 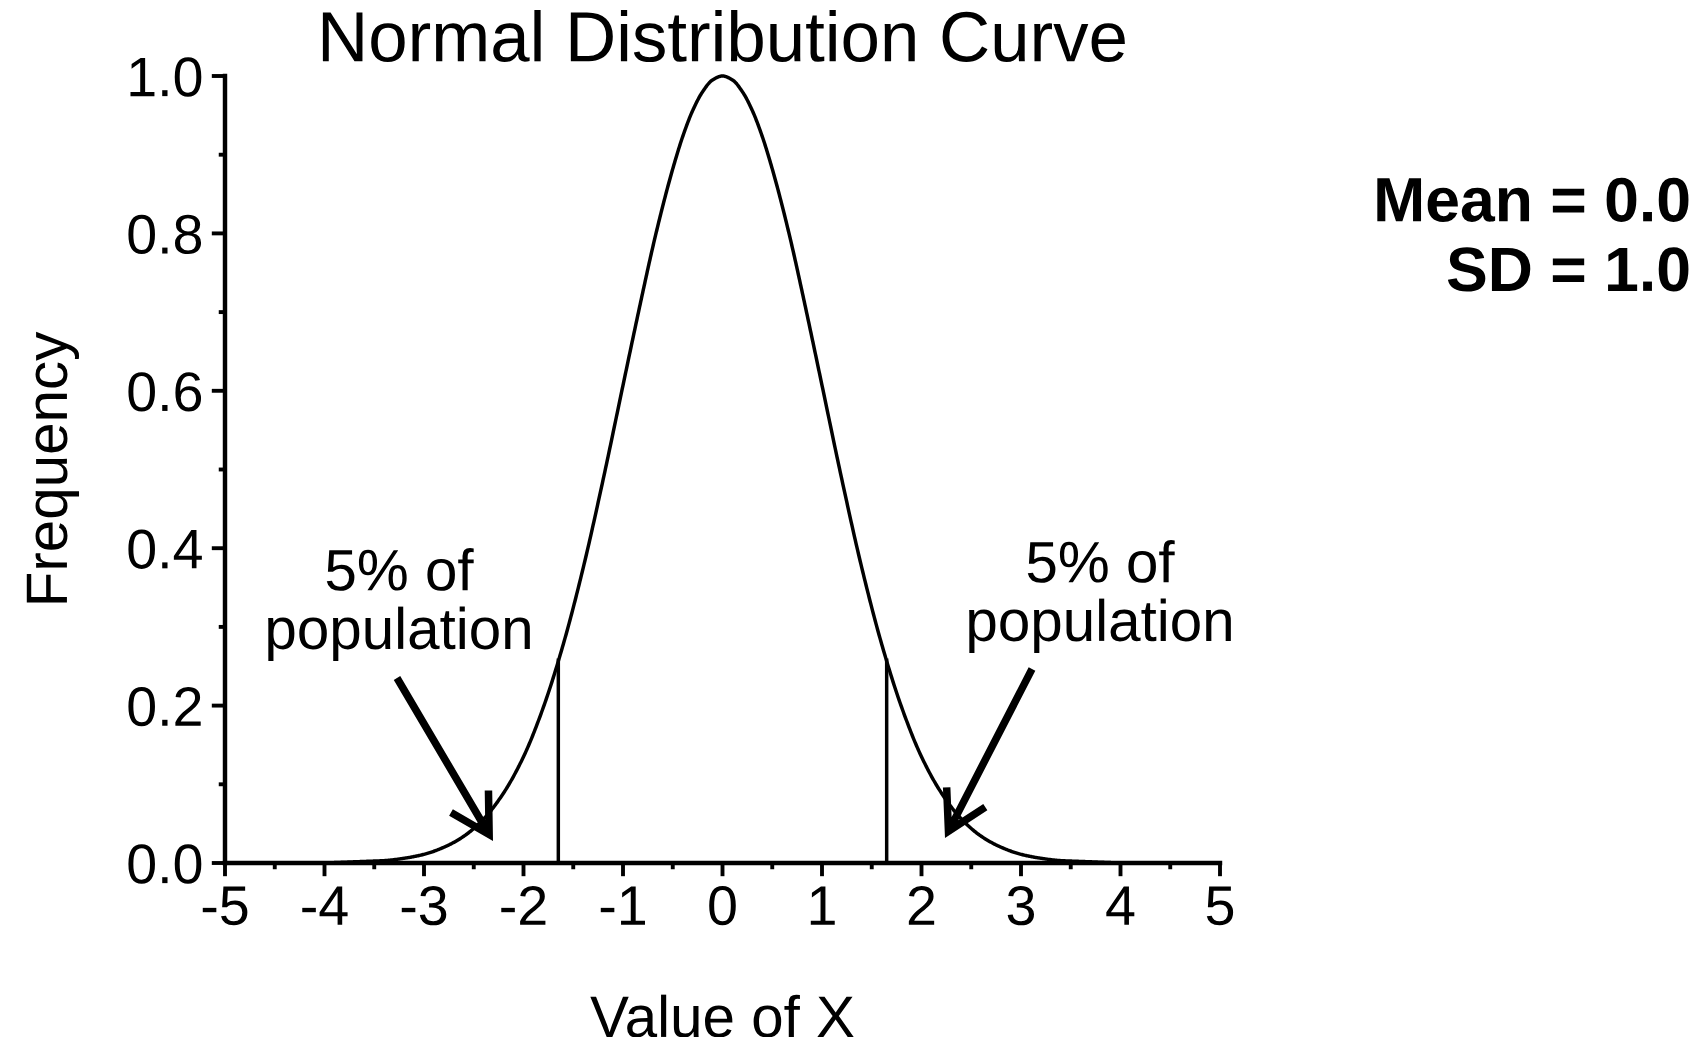 I want to click on text: Mean = 0.0 SD = 1.0, so click(x=1533, y=234).